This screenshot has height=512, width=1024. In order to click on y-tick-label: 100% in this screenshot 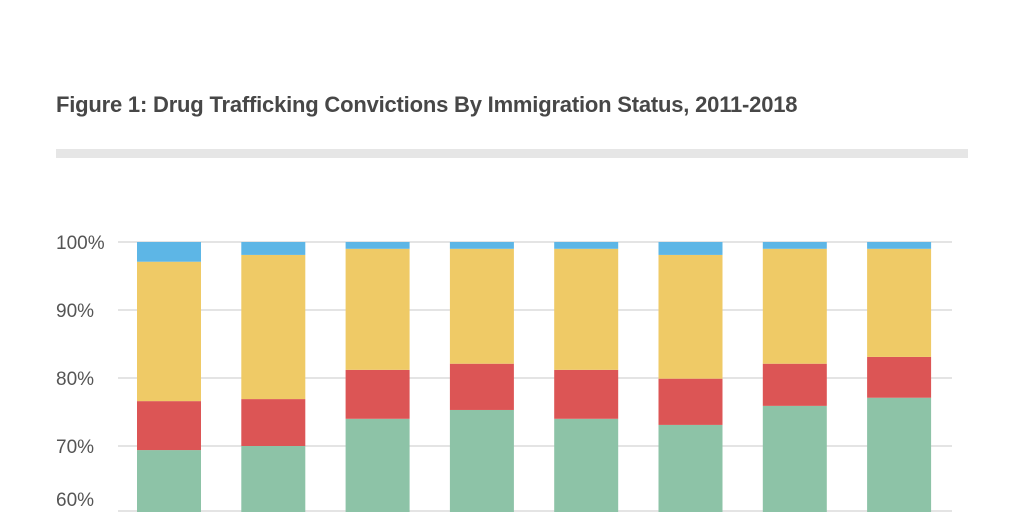, I will do `click(80, 243)`.